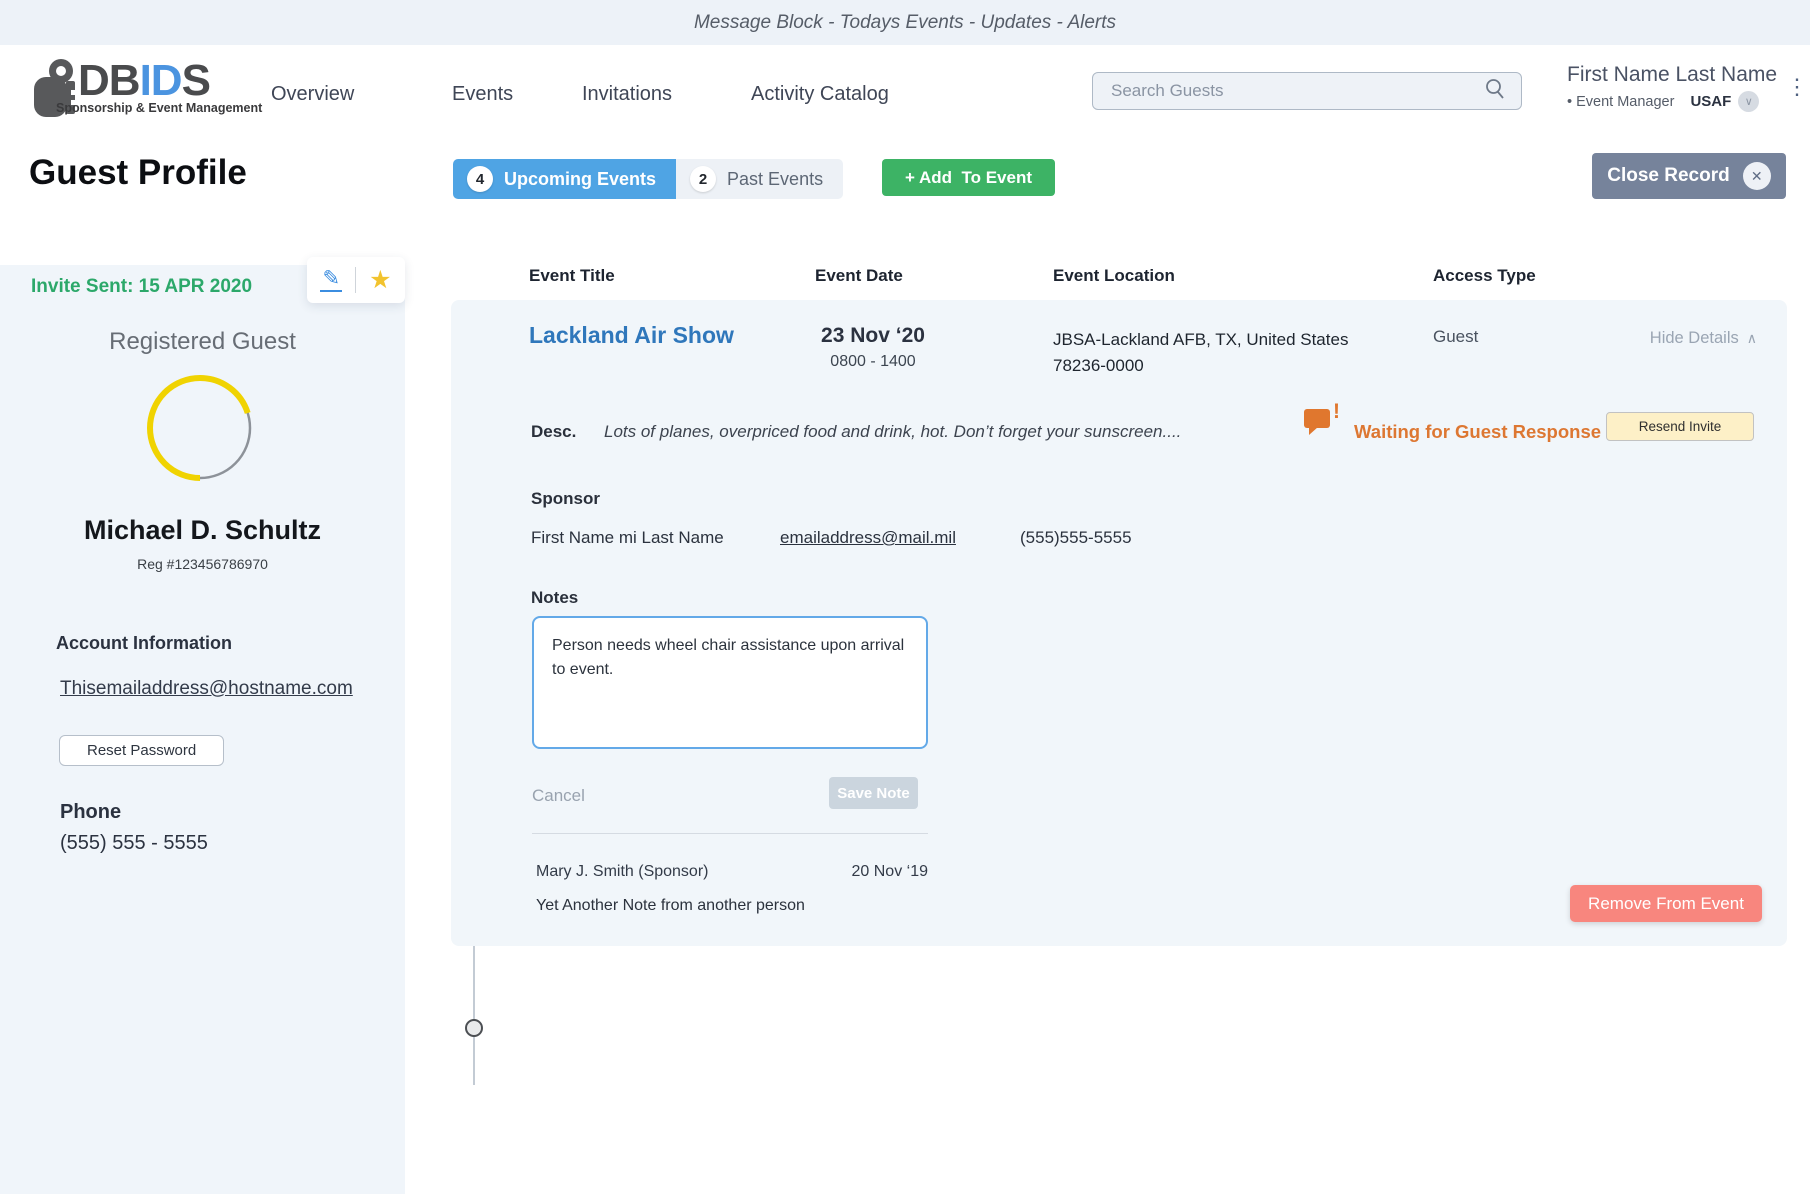  What do you see at coordinates (968, 177) in the screenshot?
I see `add-to-event-button: + Add To Event` at bounding box center [968, 177].